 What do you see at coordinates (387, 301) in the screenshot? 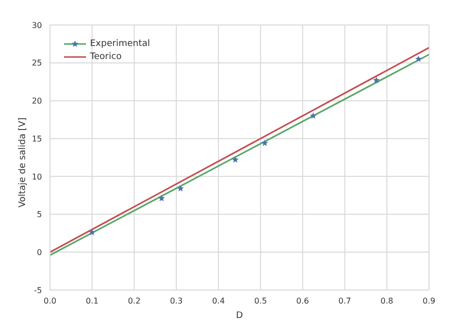
I see `x-tick-label: 0.8` at bounding box center [387, 301].